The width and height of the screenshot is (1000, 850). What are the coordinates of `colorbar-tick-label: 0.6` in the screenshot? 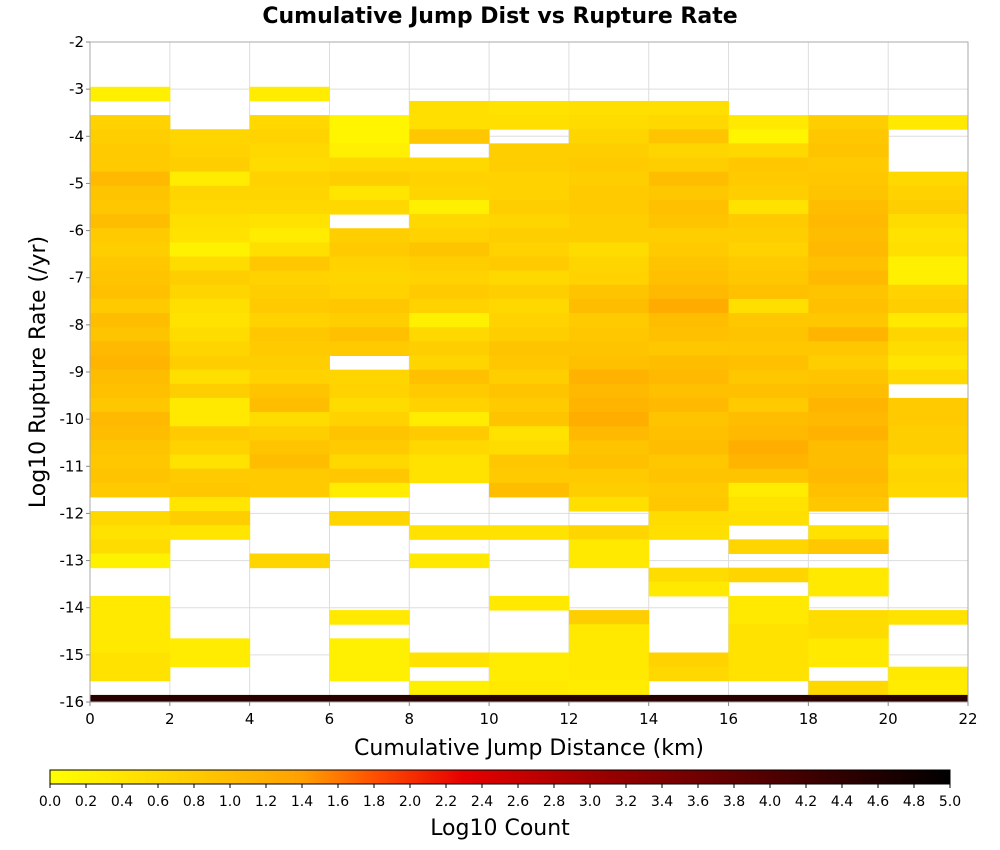 It's located at (158, 802).